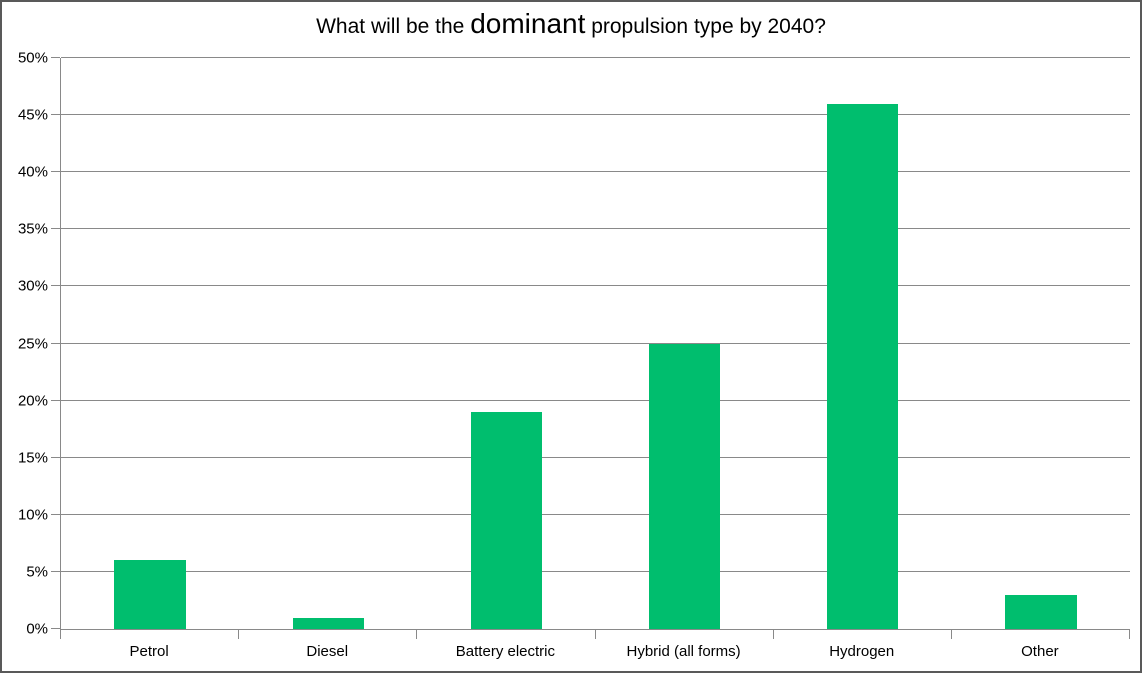  Describe the element at coordinates (705, 26) in the screenshot. I see `chart-title-text-end: propulsion type by 2040?` at that location.